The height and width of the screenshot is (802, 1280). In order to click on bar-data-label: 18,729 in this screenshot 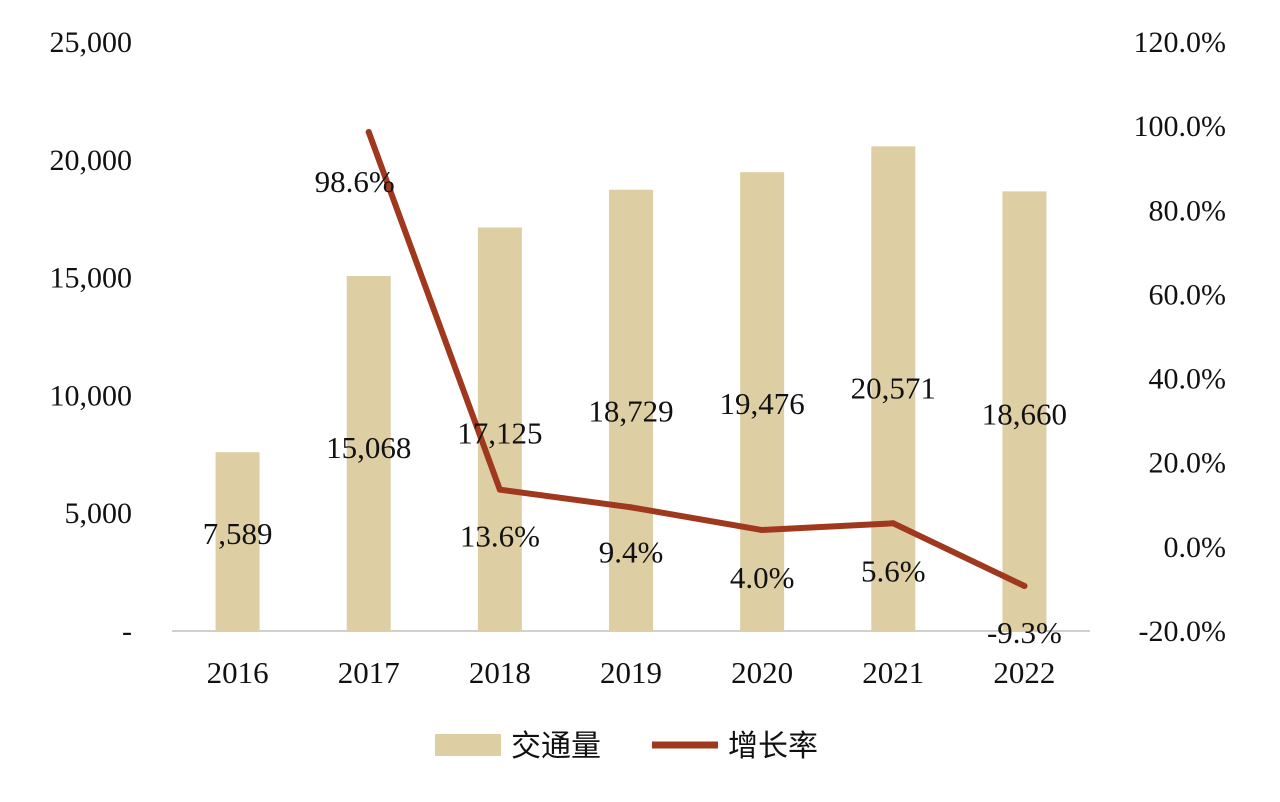, I will do `click(630, 411)`.